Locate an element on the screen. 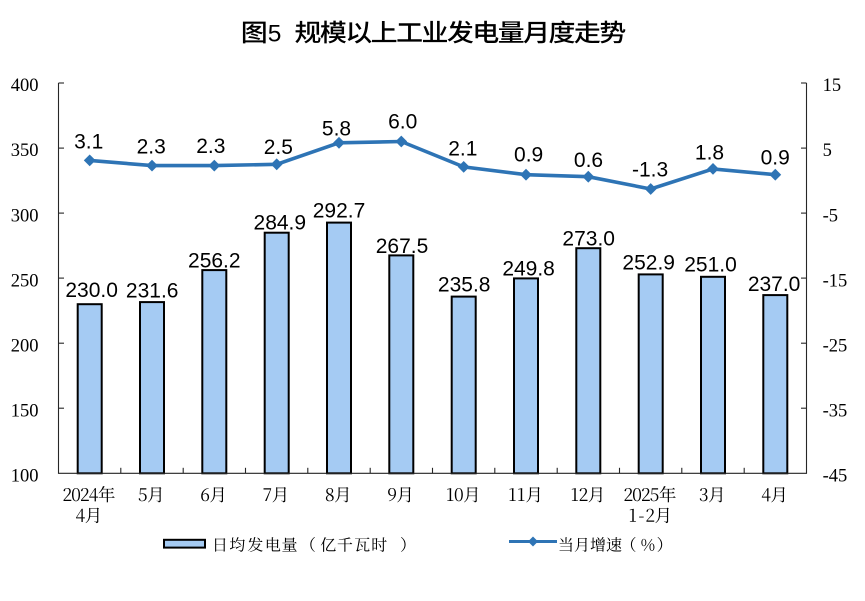 The height and width of the screenshot is (601, 865). svg-text: -35 is located at coordinates (835, 411).